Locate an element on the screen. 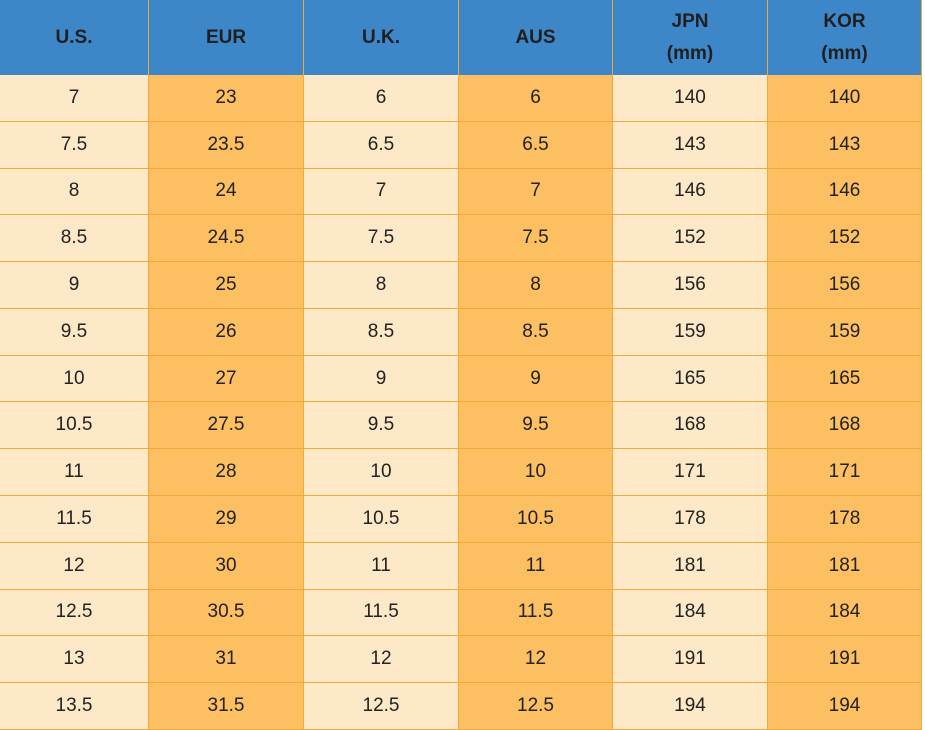  table-cell: 23.5 is located at coordinates (226, 145).